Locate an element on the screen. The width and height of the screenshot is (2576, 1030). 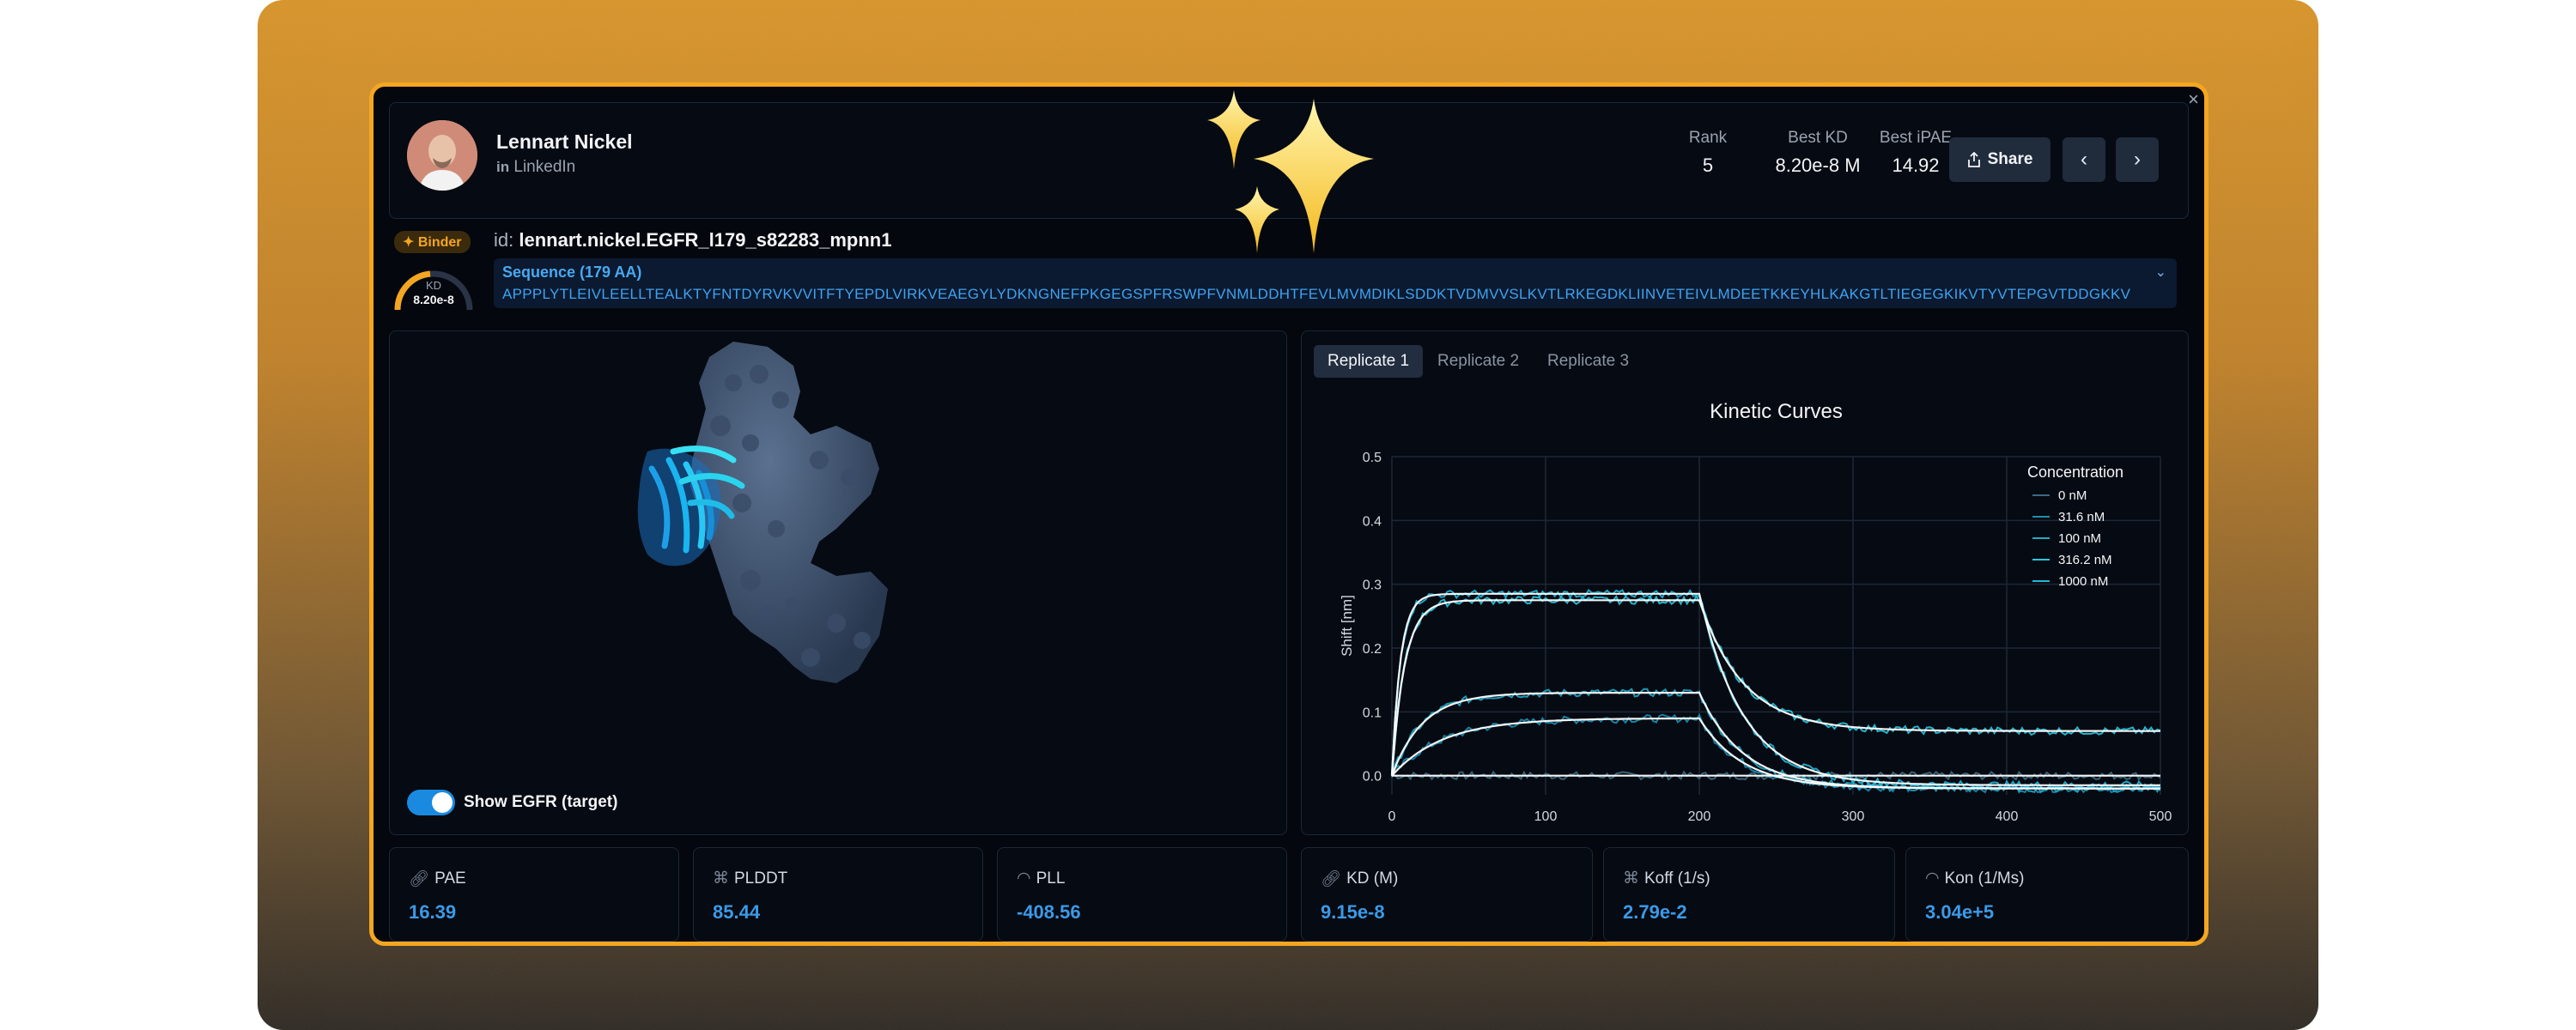
binder-badge: ✦ Binder is located at coordinates (432, 242).